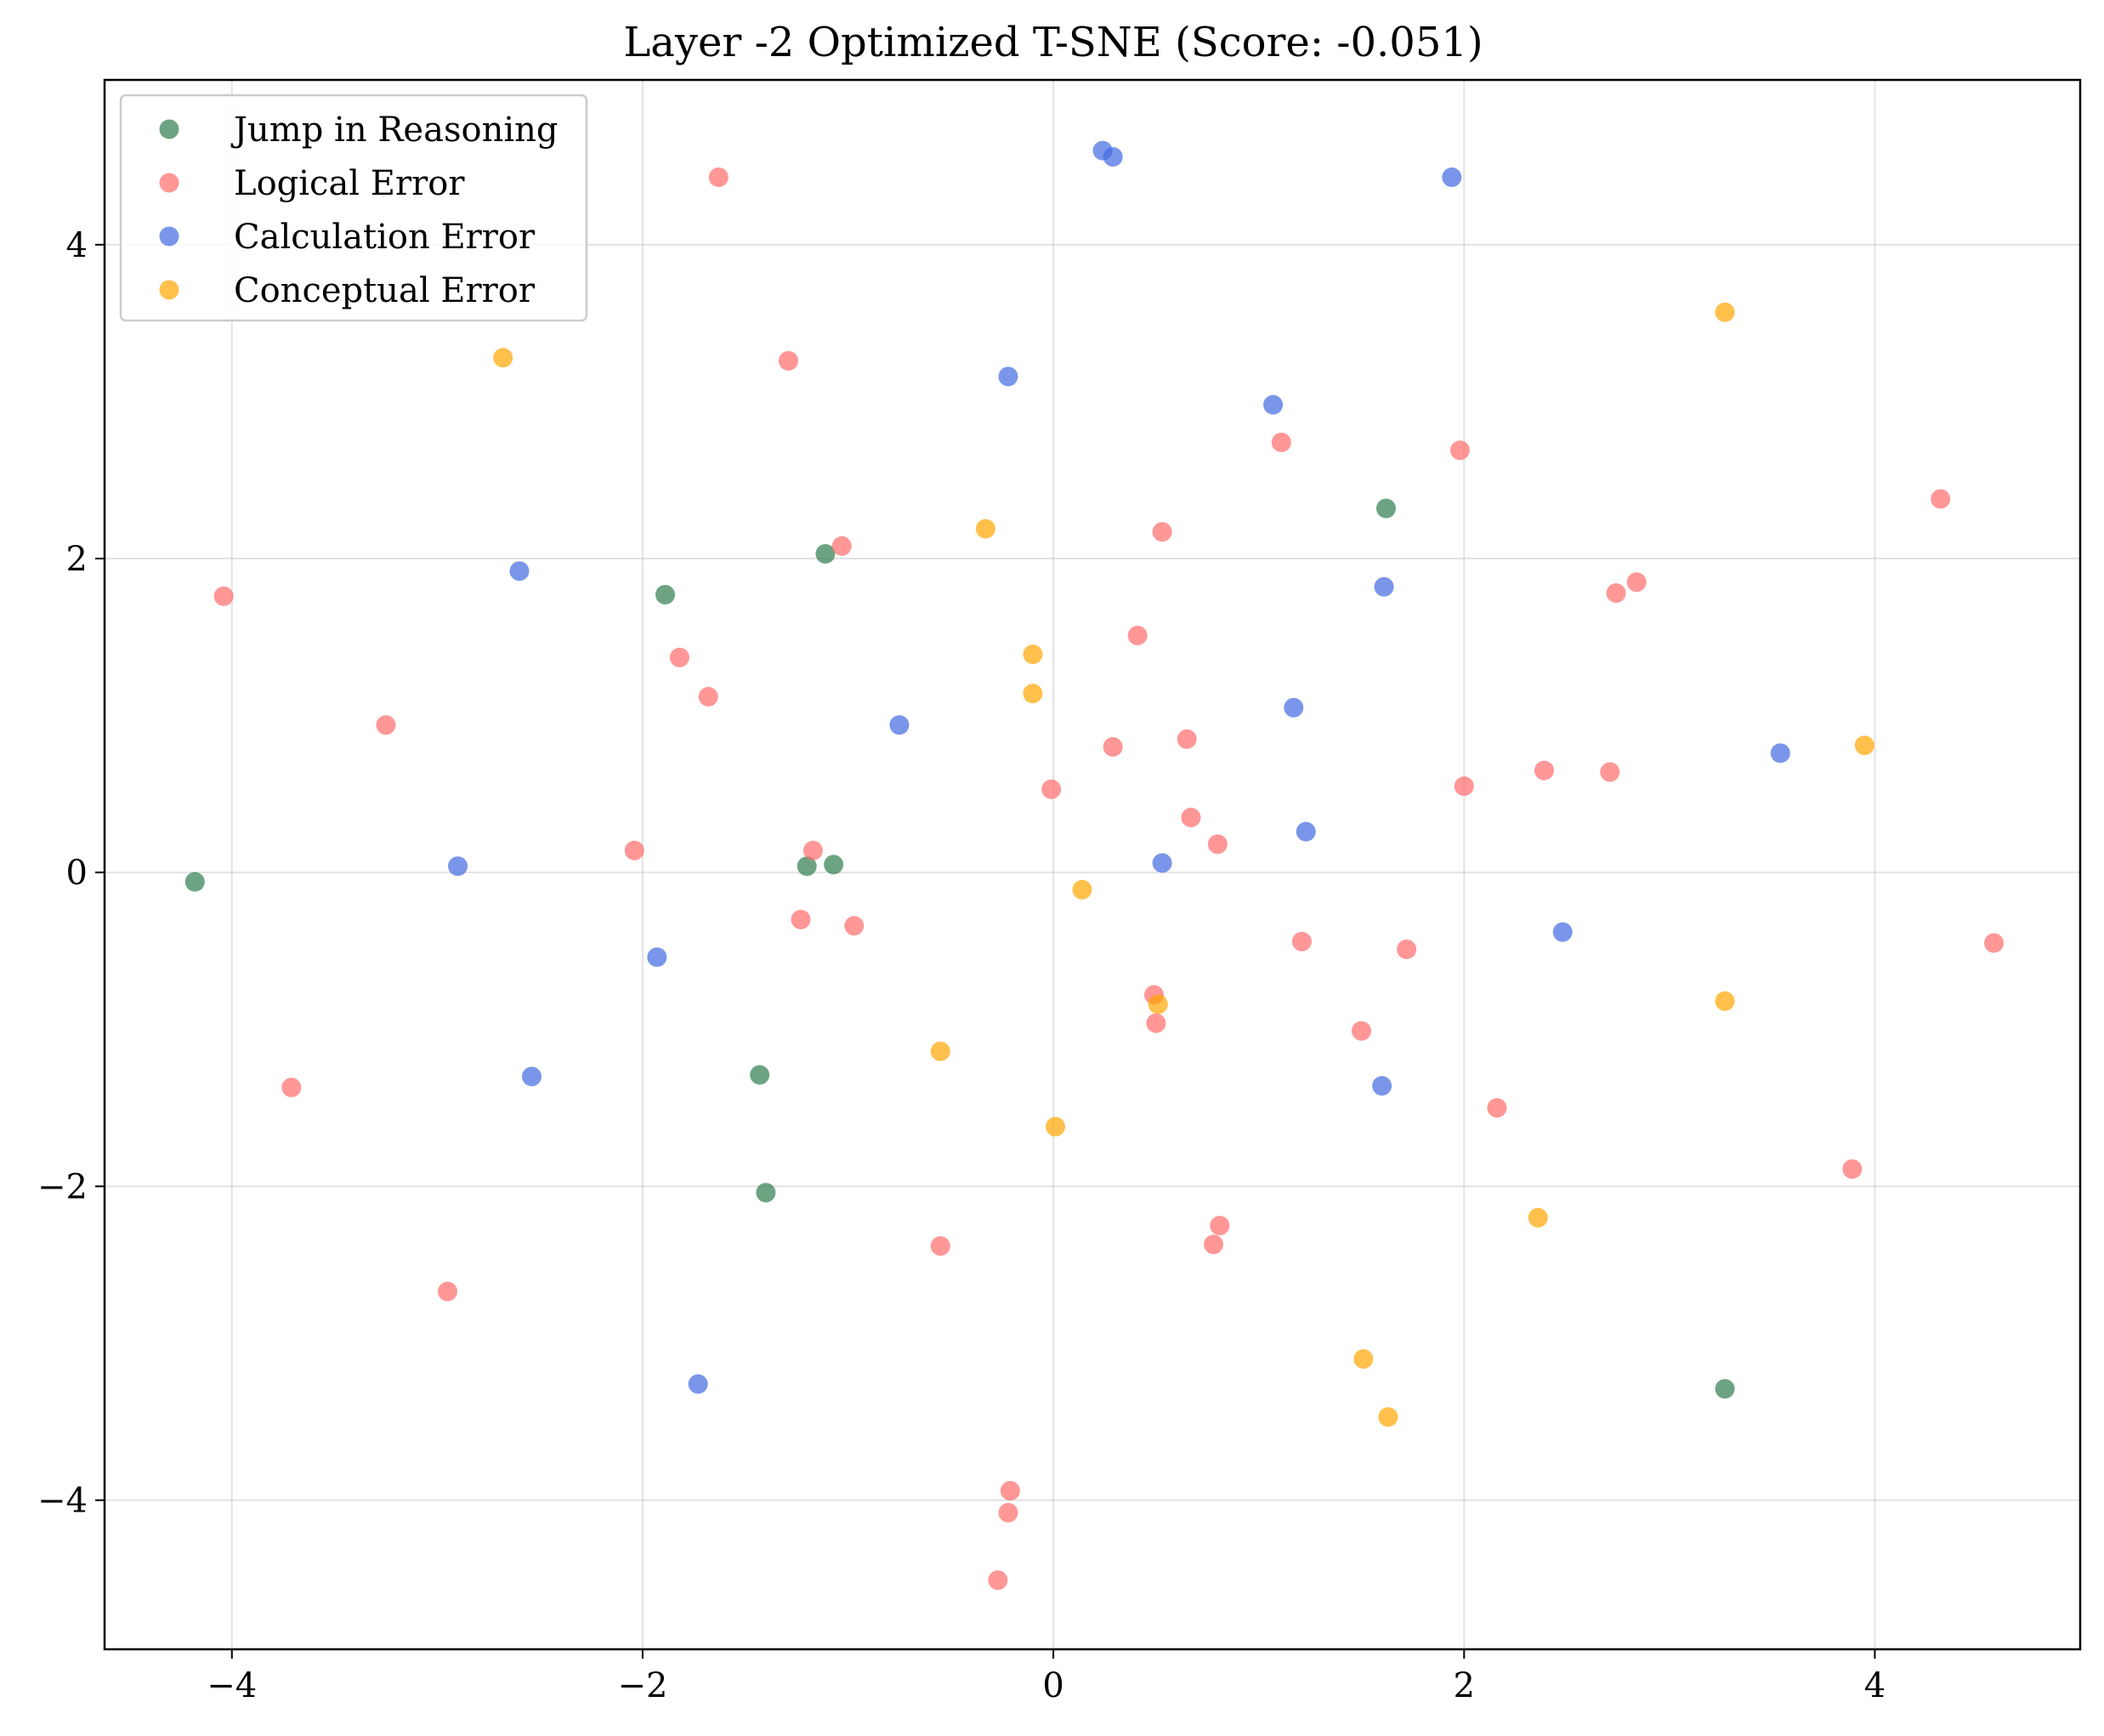  Describe the element at coordinates (642, 1686) in the screenshot. I see `x-tick-label: −2` at that location.